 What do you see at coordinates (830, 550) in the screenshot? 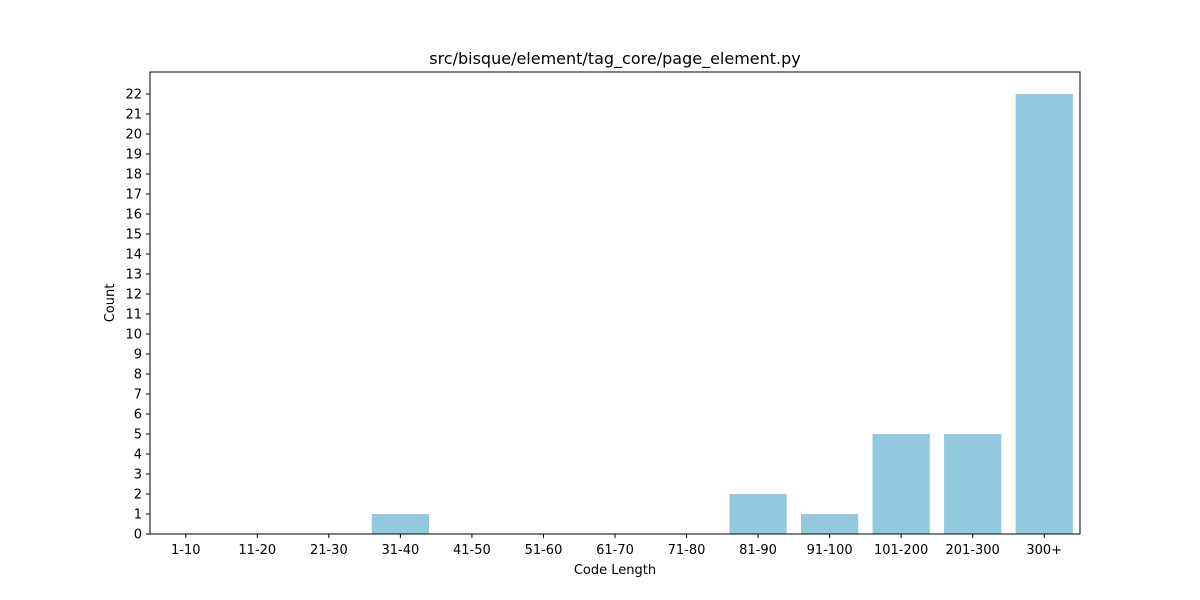
I see `x-tick-label: 91-100` at bounding box center [830, 550].